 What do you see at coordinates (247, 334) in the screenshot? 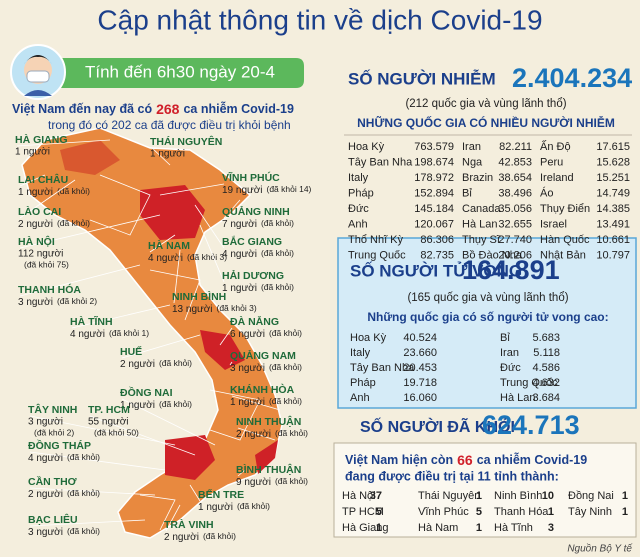
I see `province-cases-text: 6 người` at bounding box center [247, 334].